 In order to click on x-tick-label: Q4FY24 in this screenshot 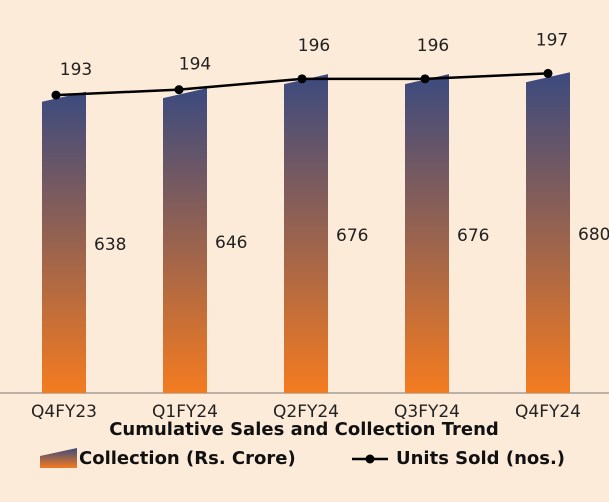, I will do `click(548, 412)`.